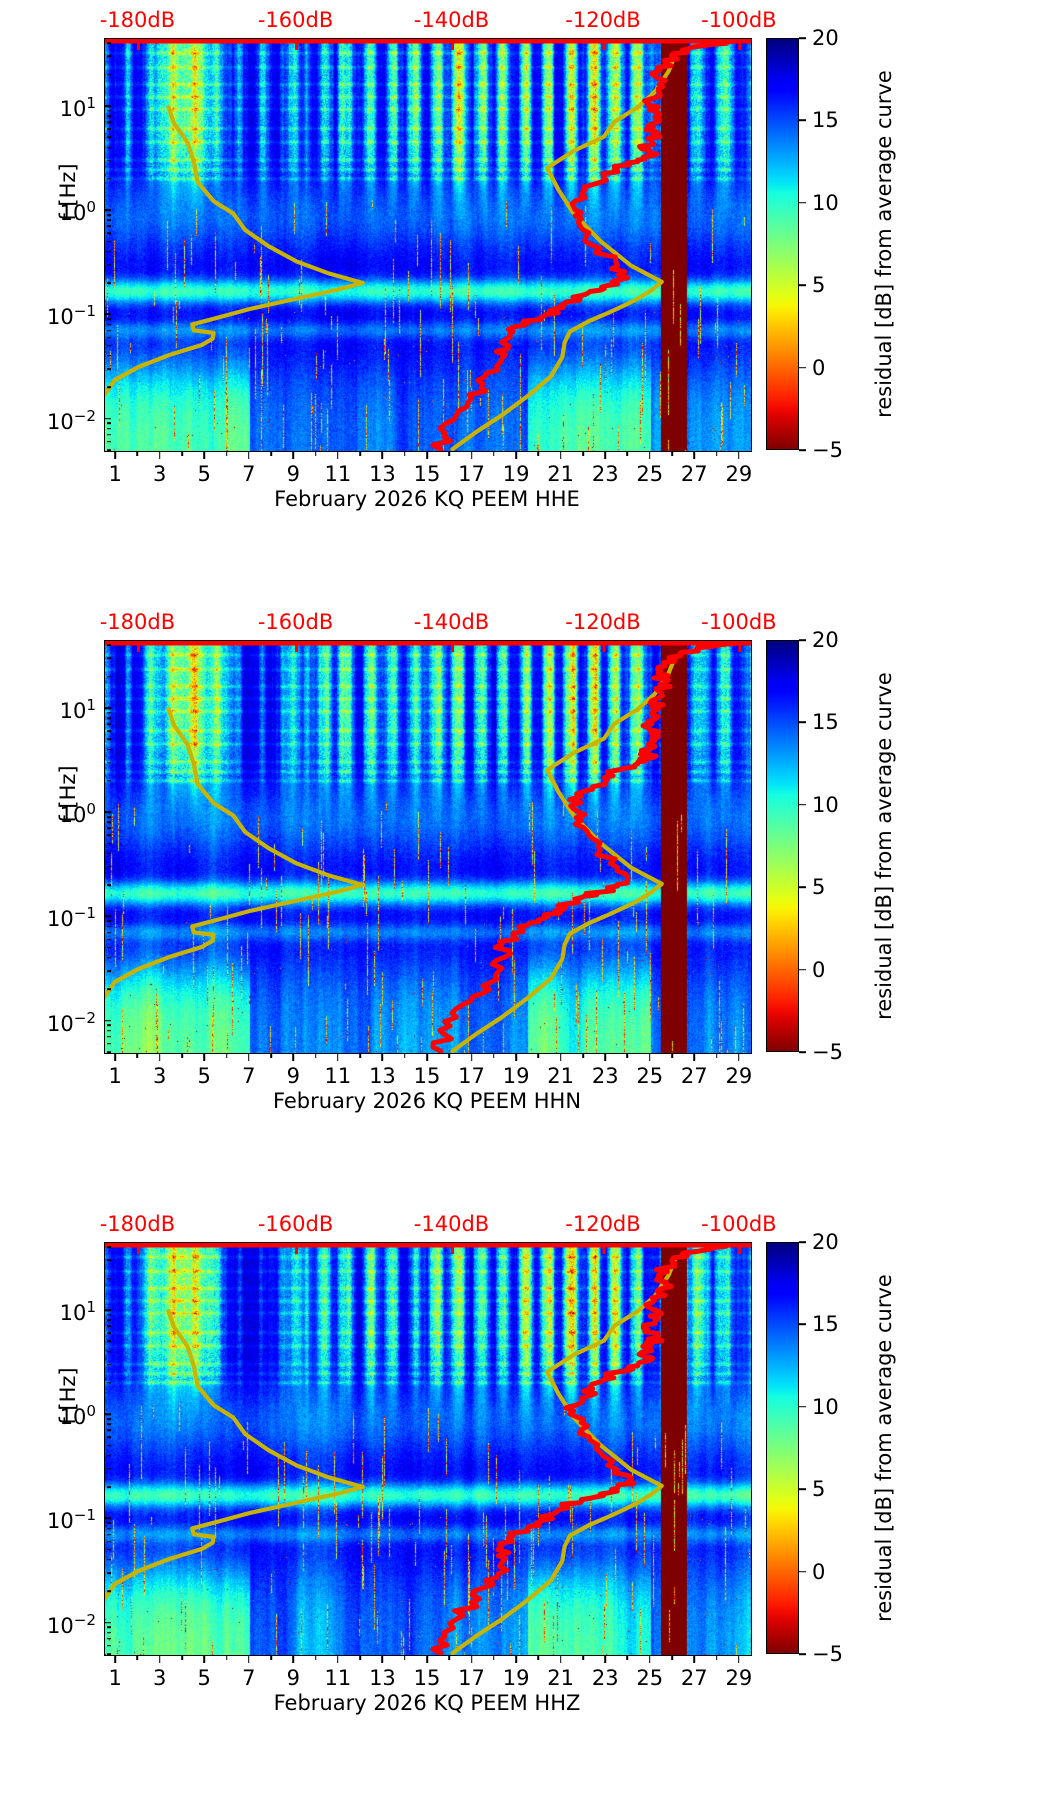  I want to click on top-db-label: -100dB, so click(739, 622).